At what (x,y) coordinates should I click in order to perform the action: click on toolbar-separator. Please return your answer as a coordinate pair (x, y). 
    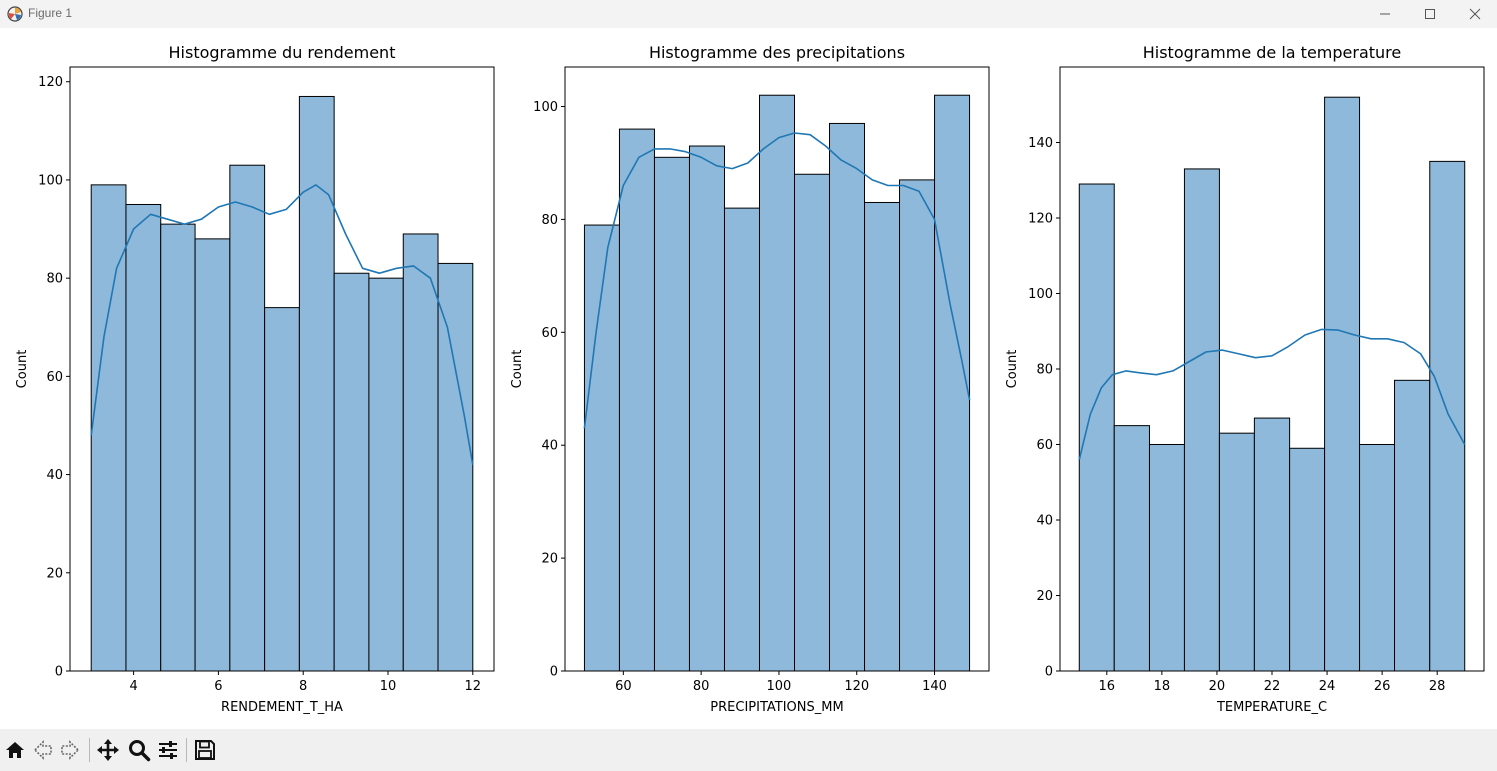
    Looking at the image, I should click on (186, 750).